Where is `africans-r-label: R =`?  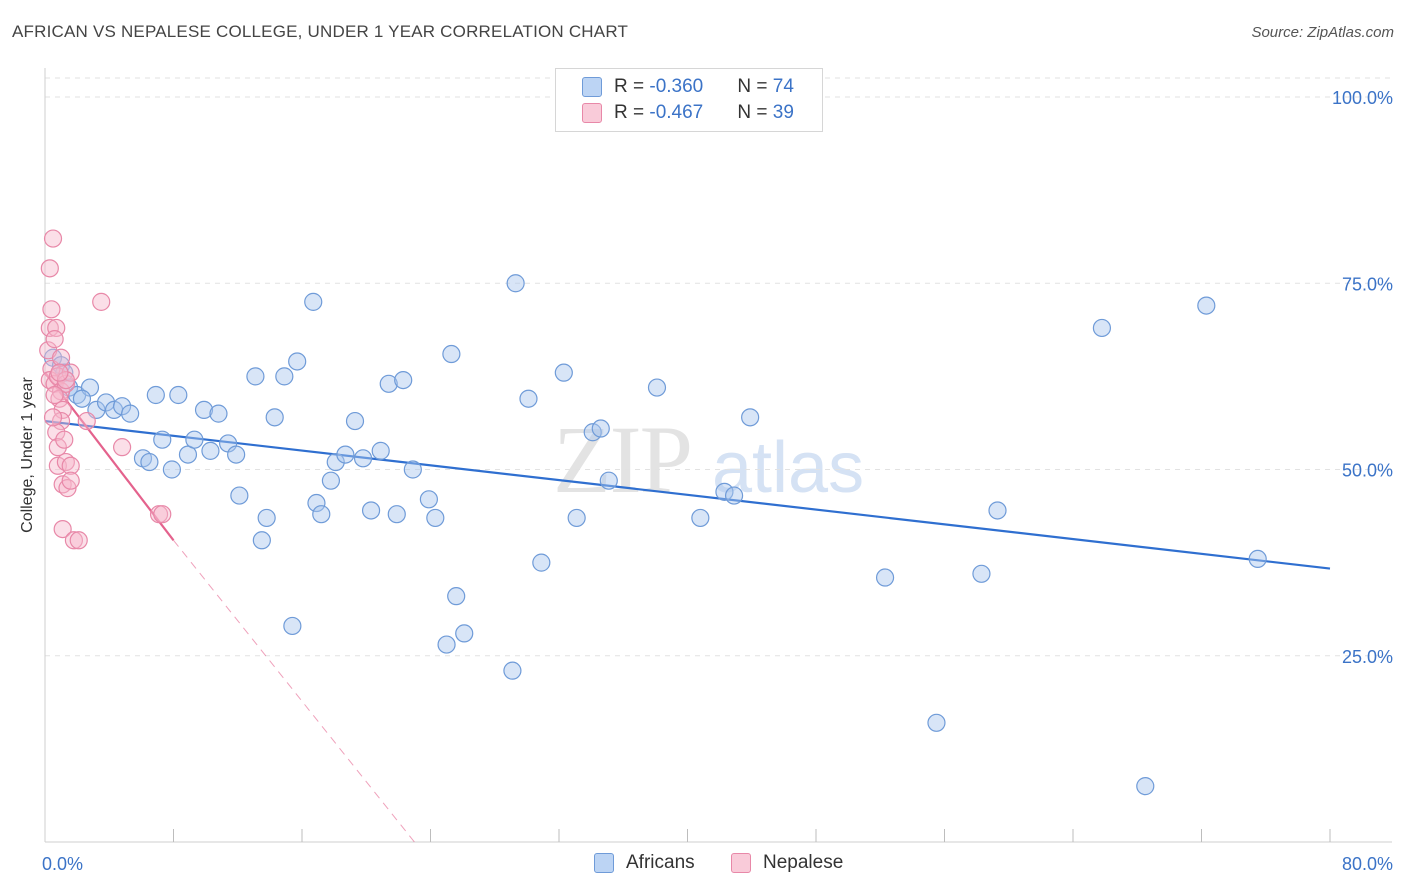
africans-r-label: R = is located at coordinates (632, 86).